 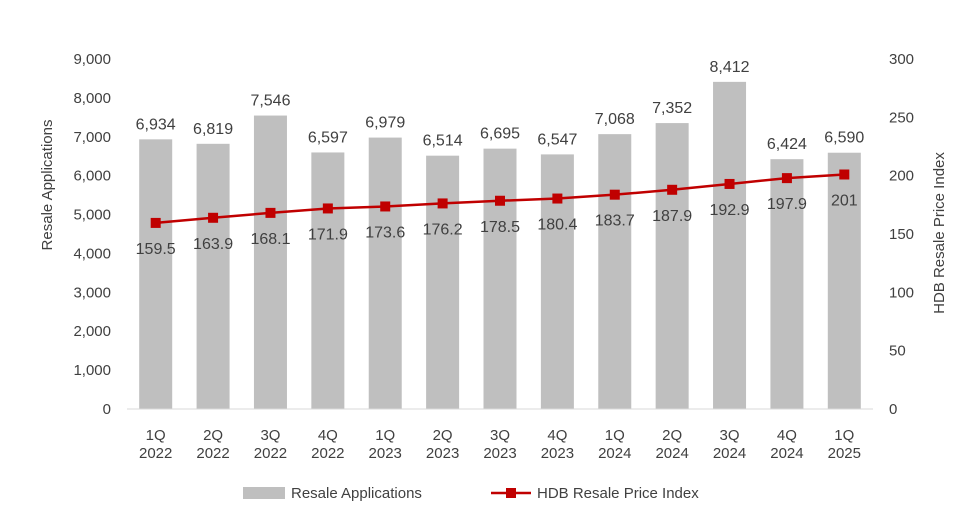 I want to click on left-axis-tick-label: 5,000, so click(x=92, y=215).